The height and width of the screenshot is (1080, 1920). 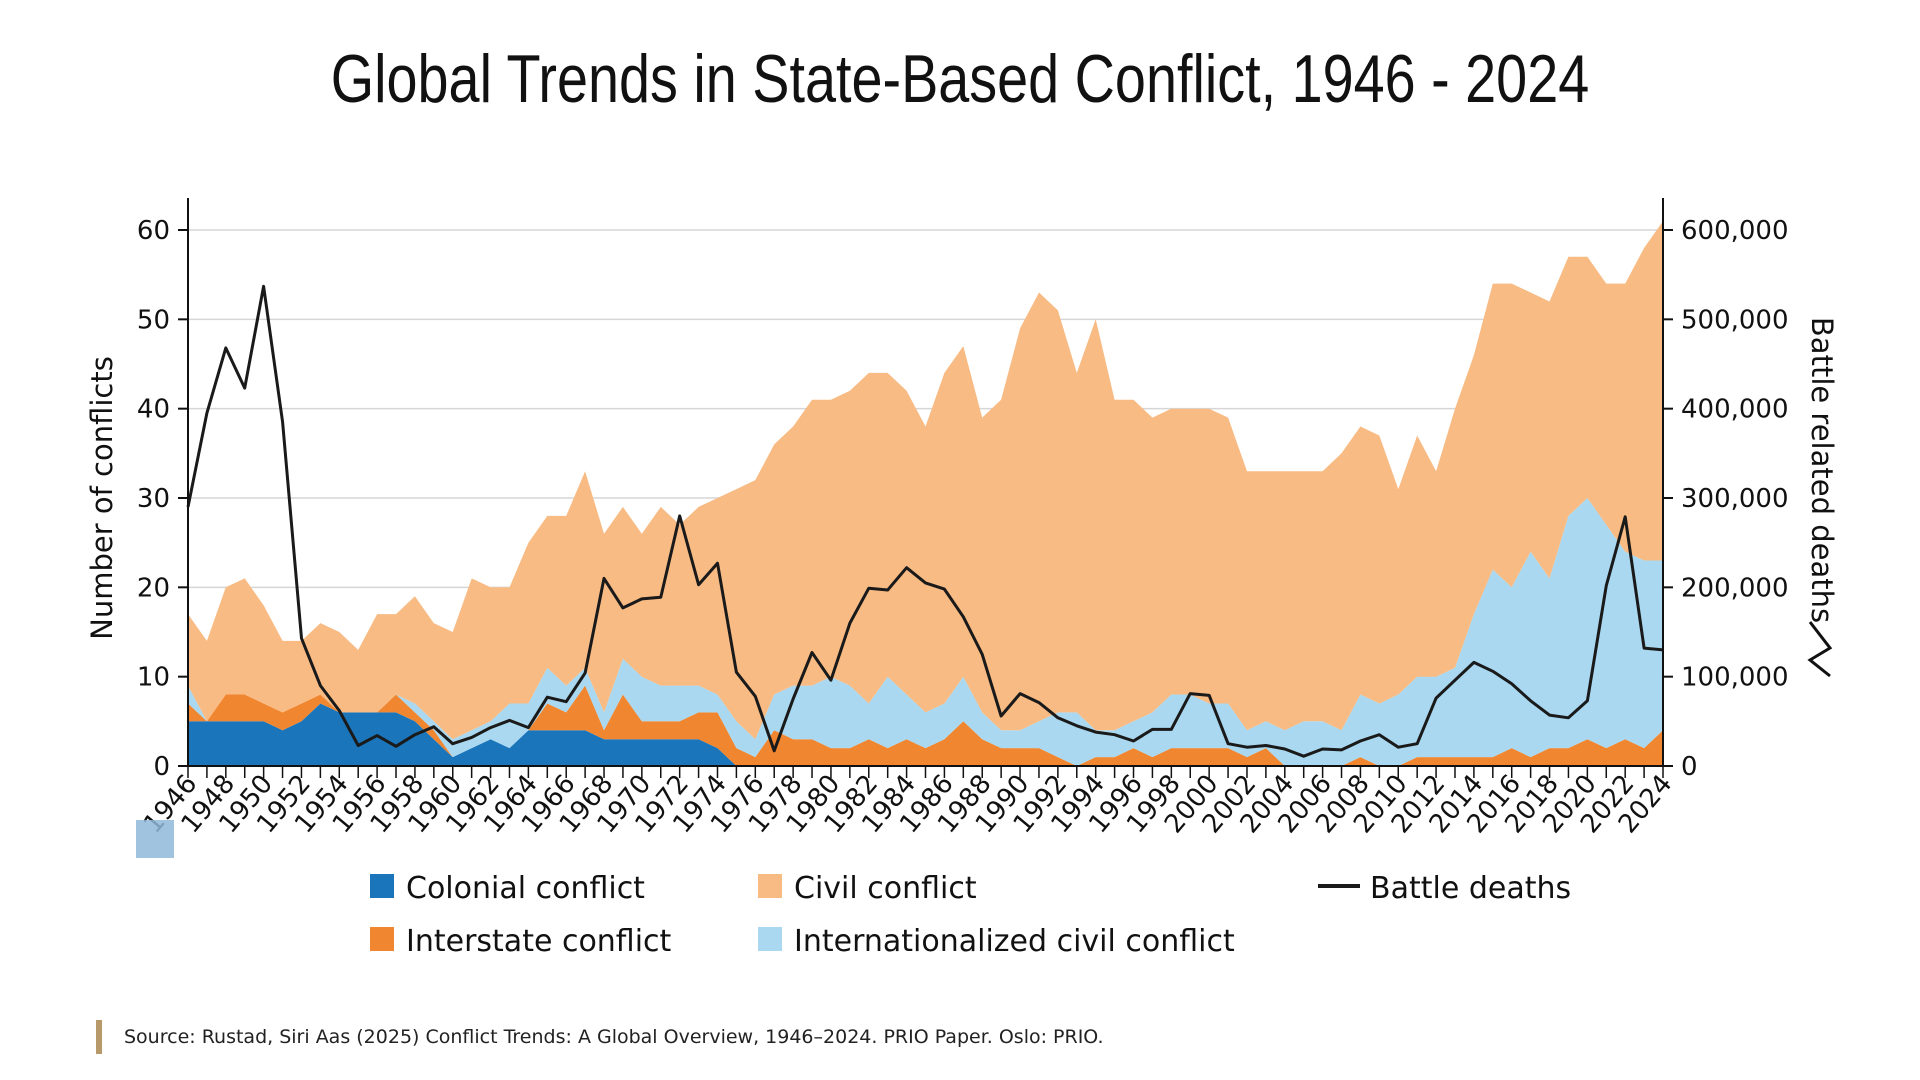 I want to click on y-tick-label: 40, so click(x=153, y=410).